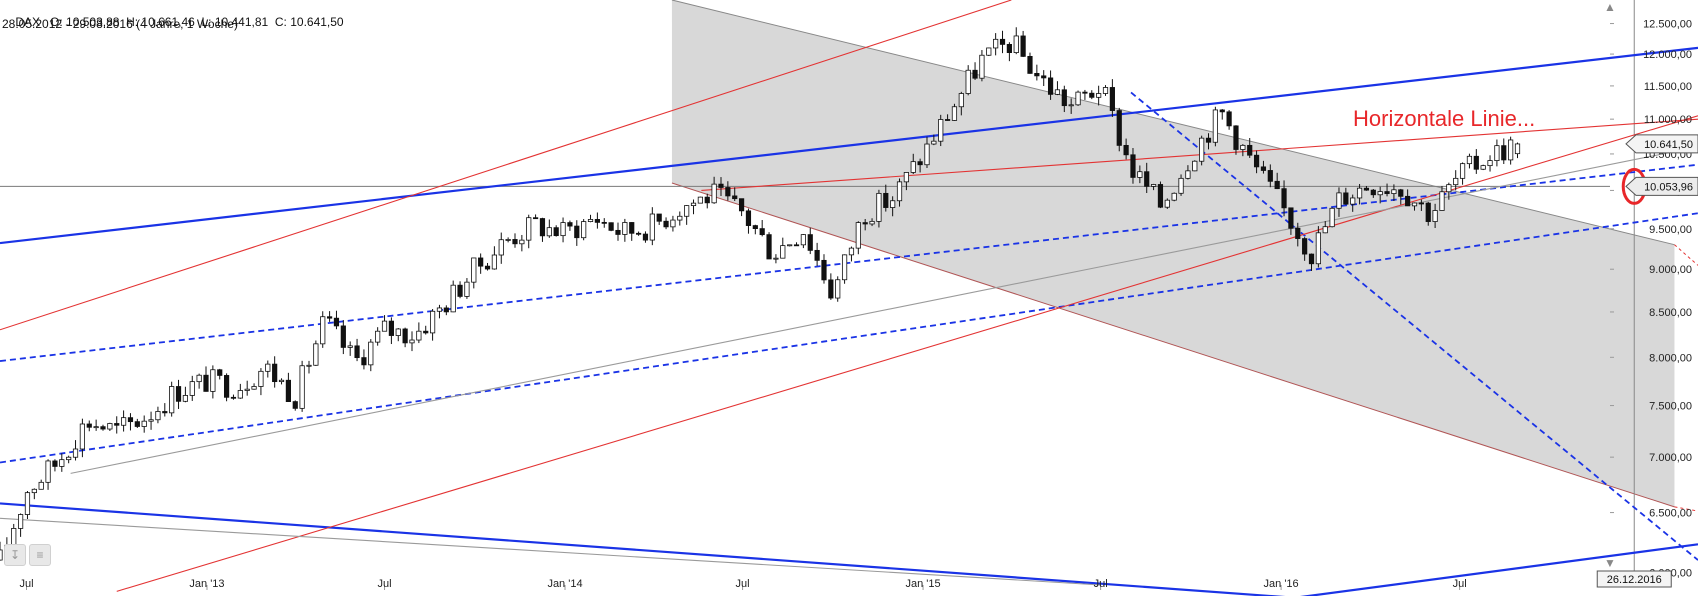  I want to click on y-tick-label: 9.000,00, so click(1670, 270).